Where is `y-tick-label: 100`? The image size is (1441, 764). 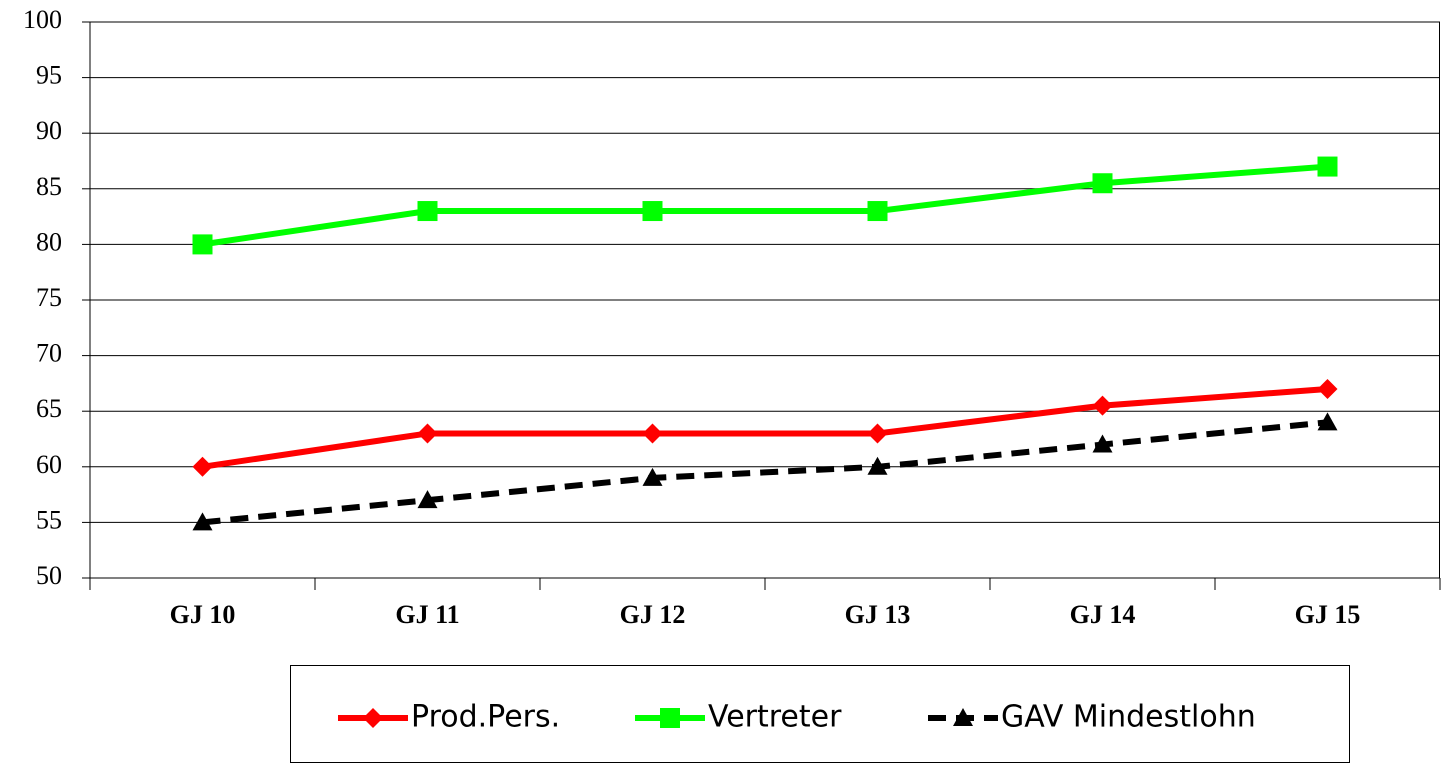
y-tick-label: 100 is located at coordinates (42, 19).